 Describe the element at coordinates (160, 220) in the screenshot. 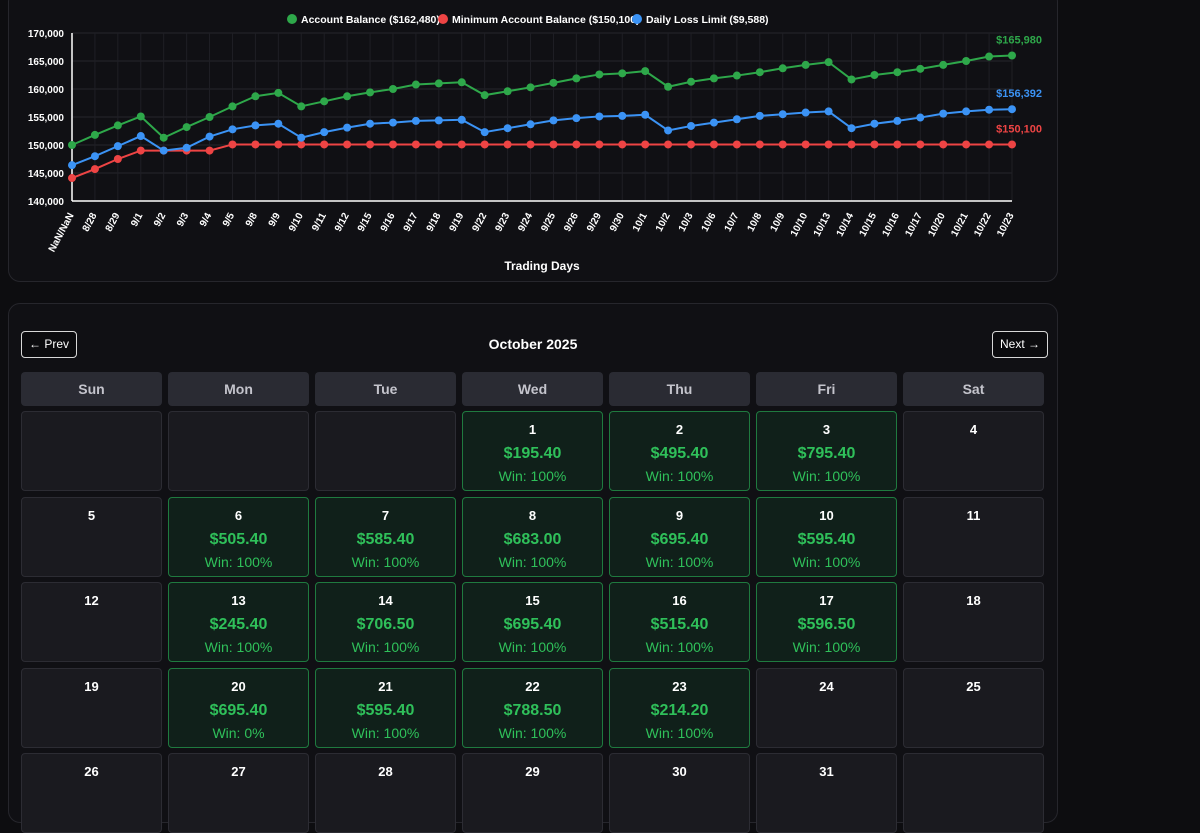

I see `x-tick-label: 9/2` at that location.